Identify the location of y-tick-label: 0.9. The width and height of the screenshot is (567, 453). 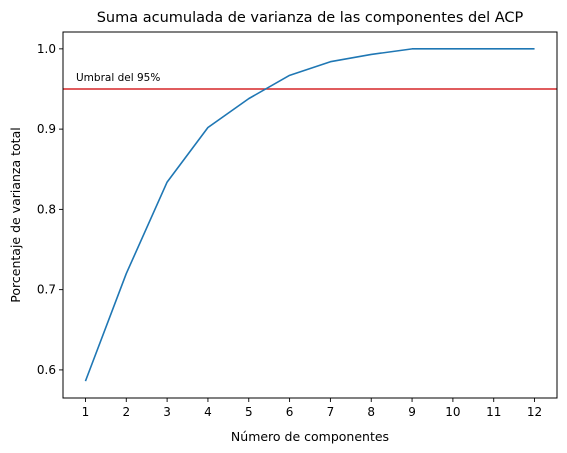
(46, 129).